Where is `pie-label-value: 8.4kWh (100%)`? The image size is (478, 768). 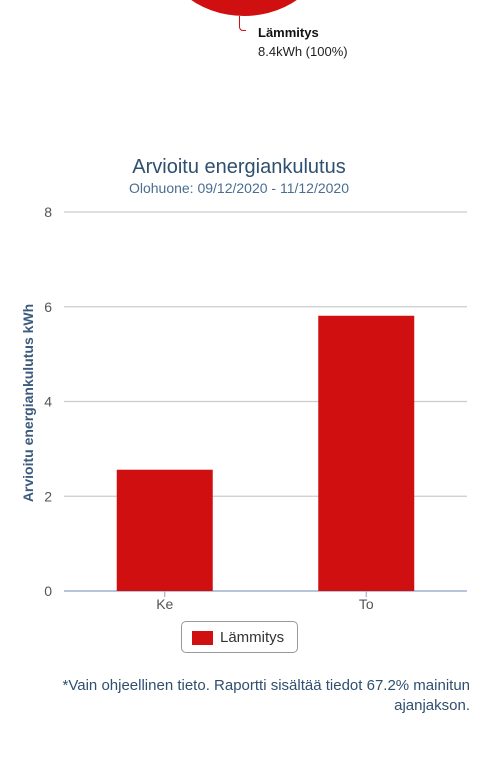 pie-label-value: 8.4kWh (100%) is located at coordinates (303, 51).